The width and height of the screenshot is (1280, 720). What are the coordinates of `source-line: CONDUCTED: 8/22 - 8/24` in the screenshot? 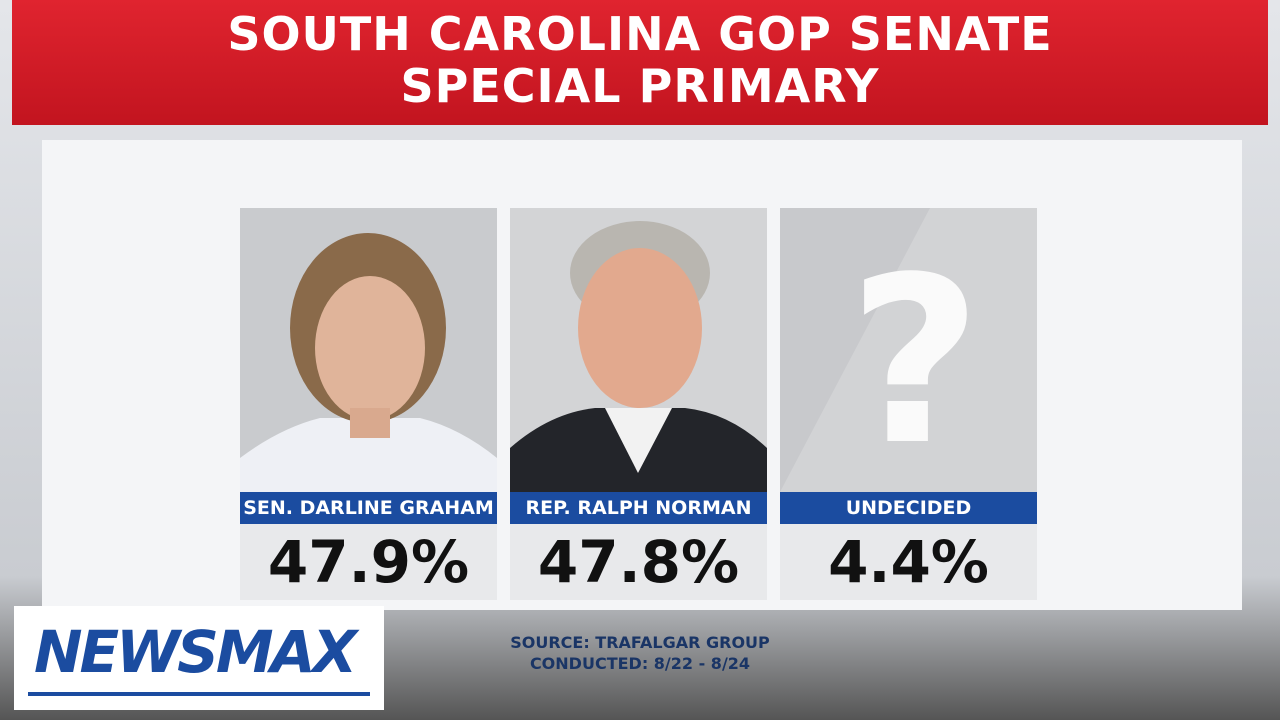 It's located at (640, 663).